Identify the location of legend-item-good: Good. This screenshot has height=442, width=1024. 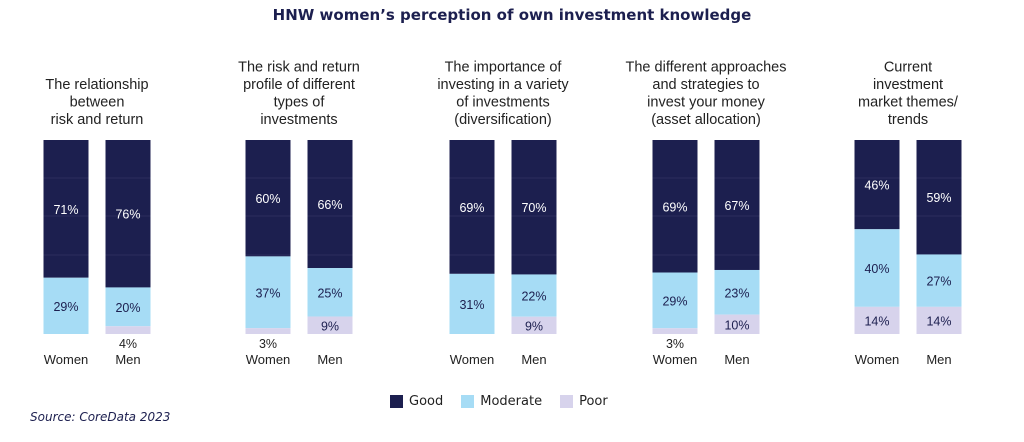
(416, 401).